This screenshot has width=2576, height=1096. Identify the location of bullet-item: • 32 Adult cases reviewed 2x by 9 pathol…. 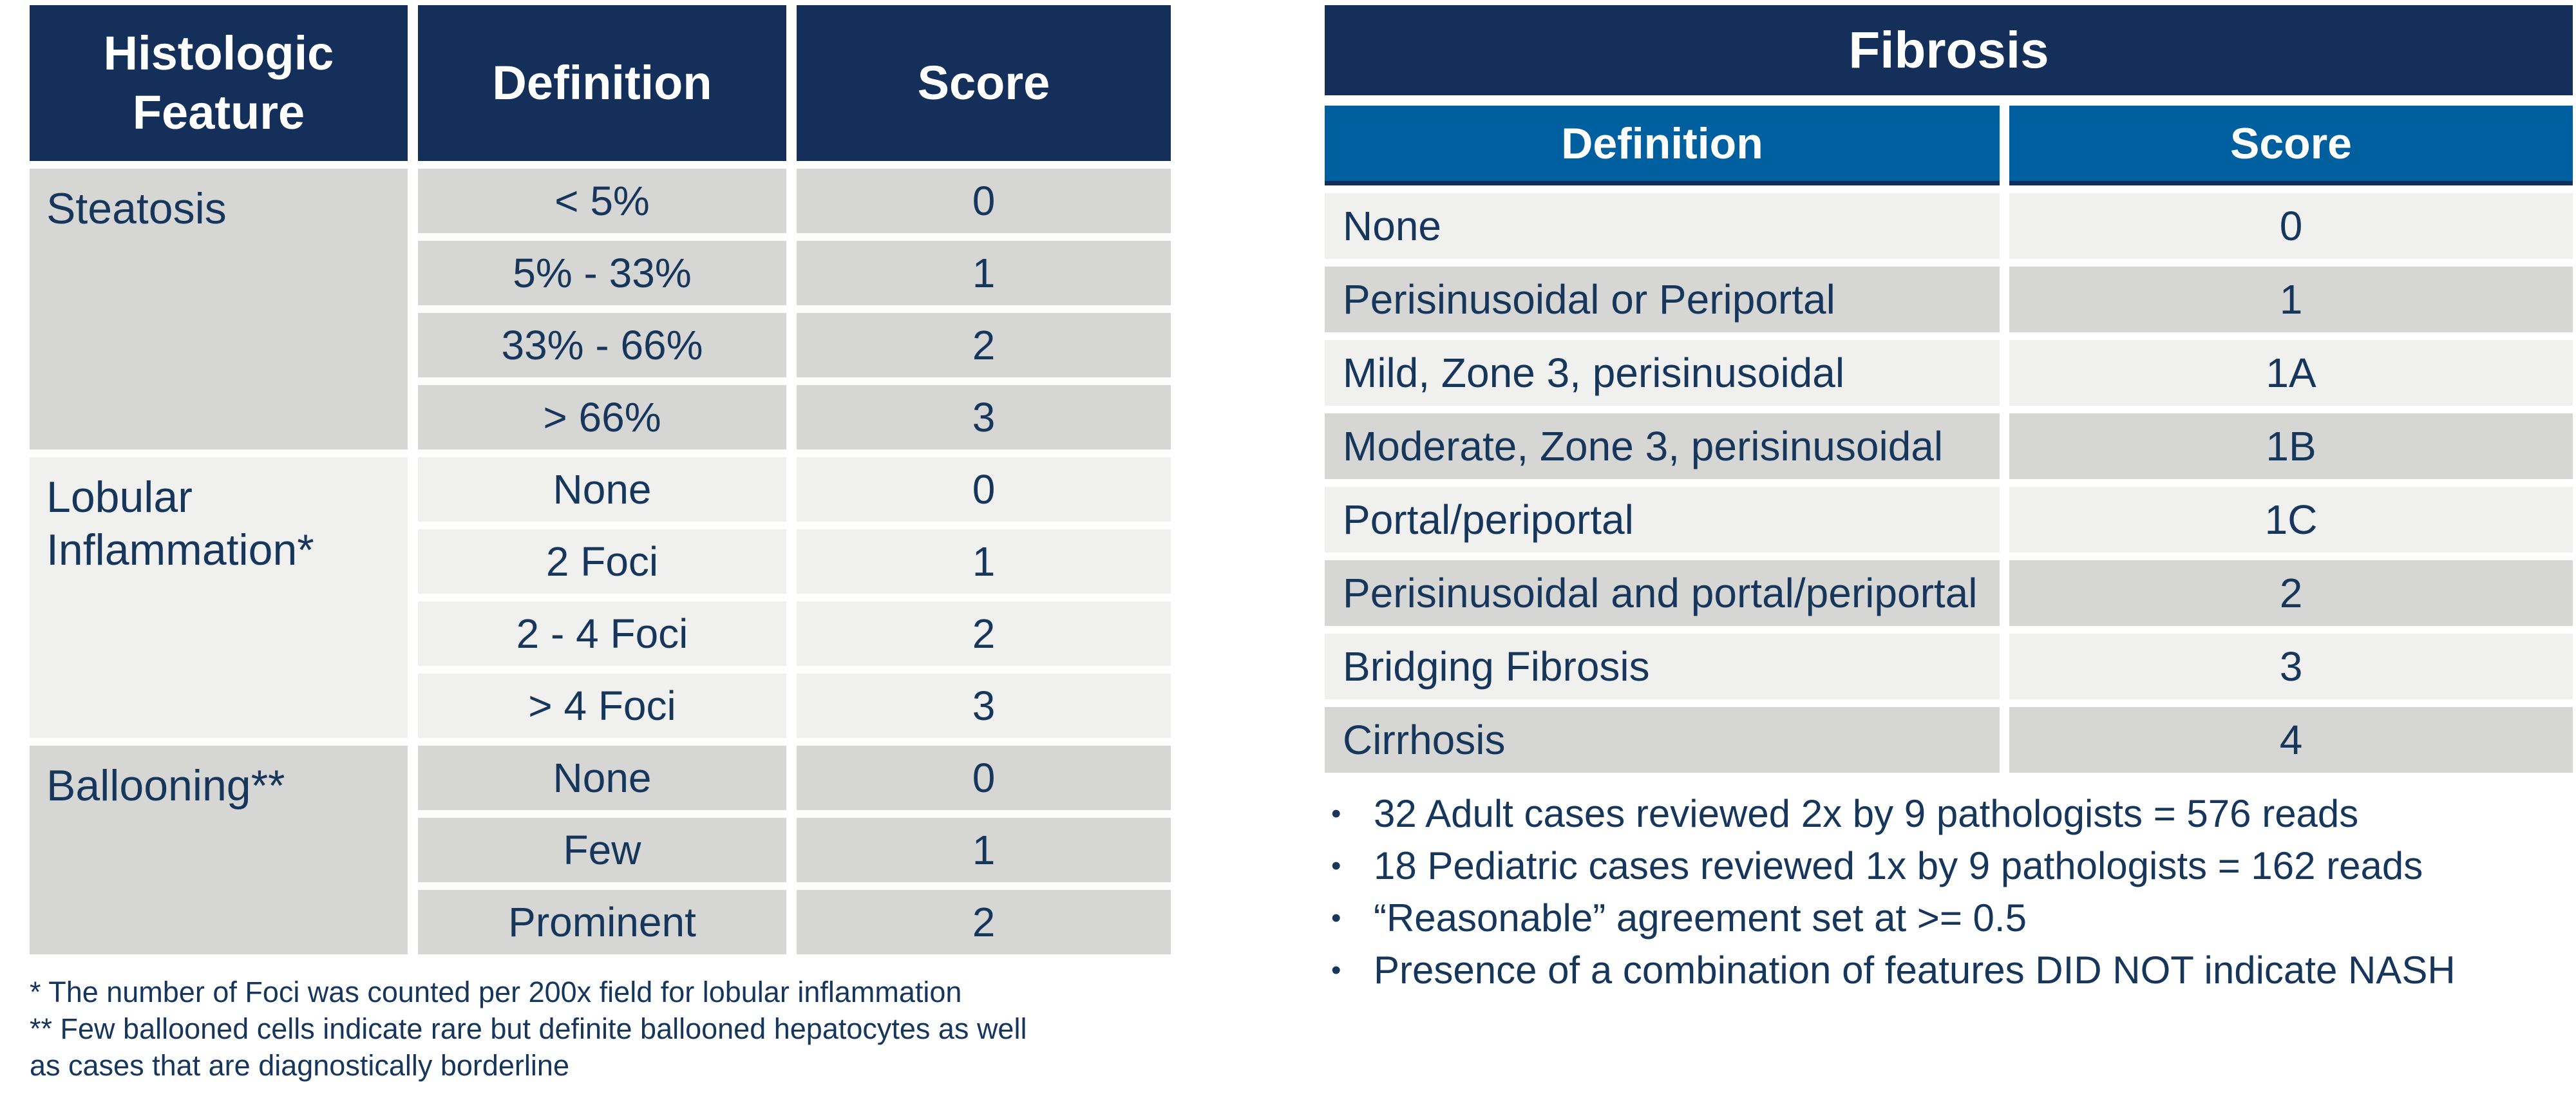
(1950, 814).